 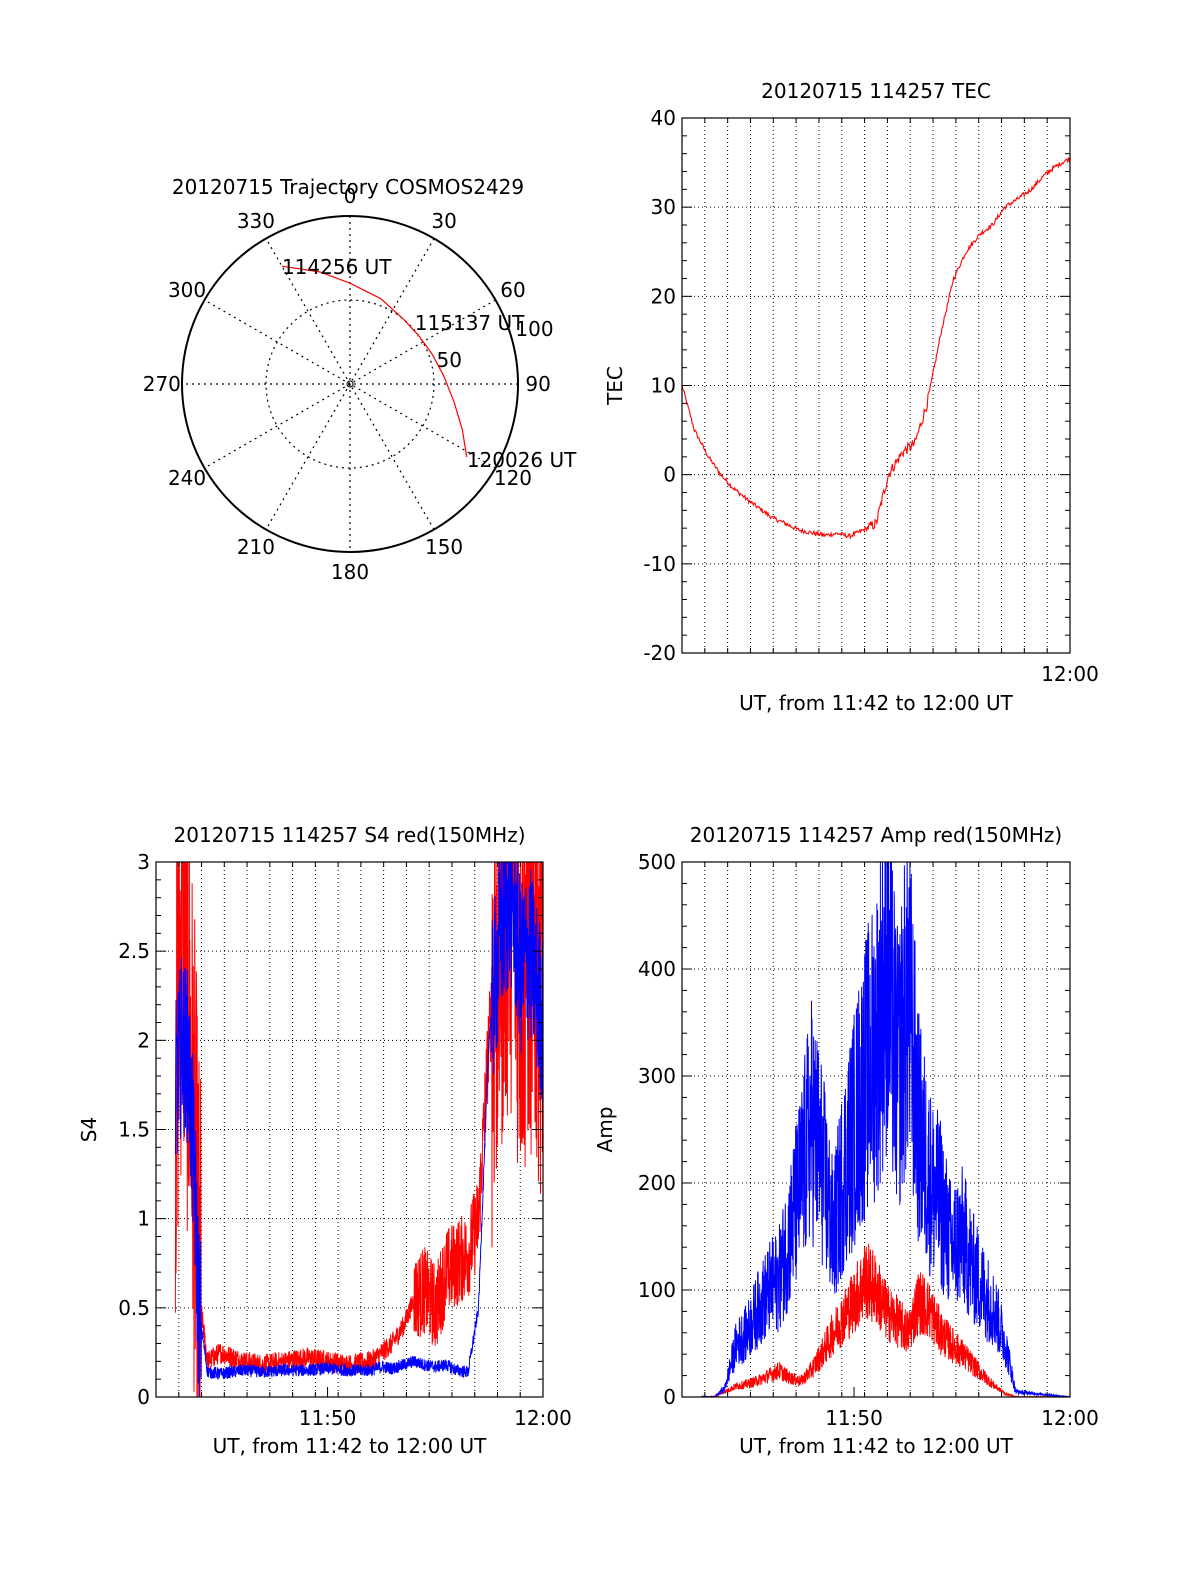 I want to click on azimuth-label: 330, so click(x=256, y=221).